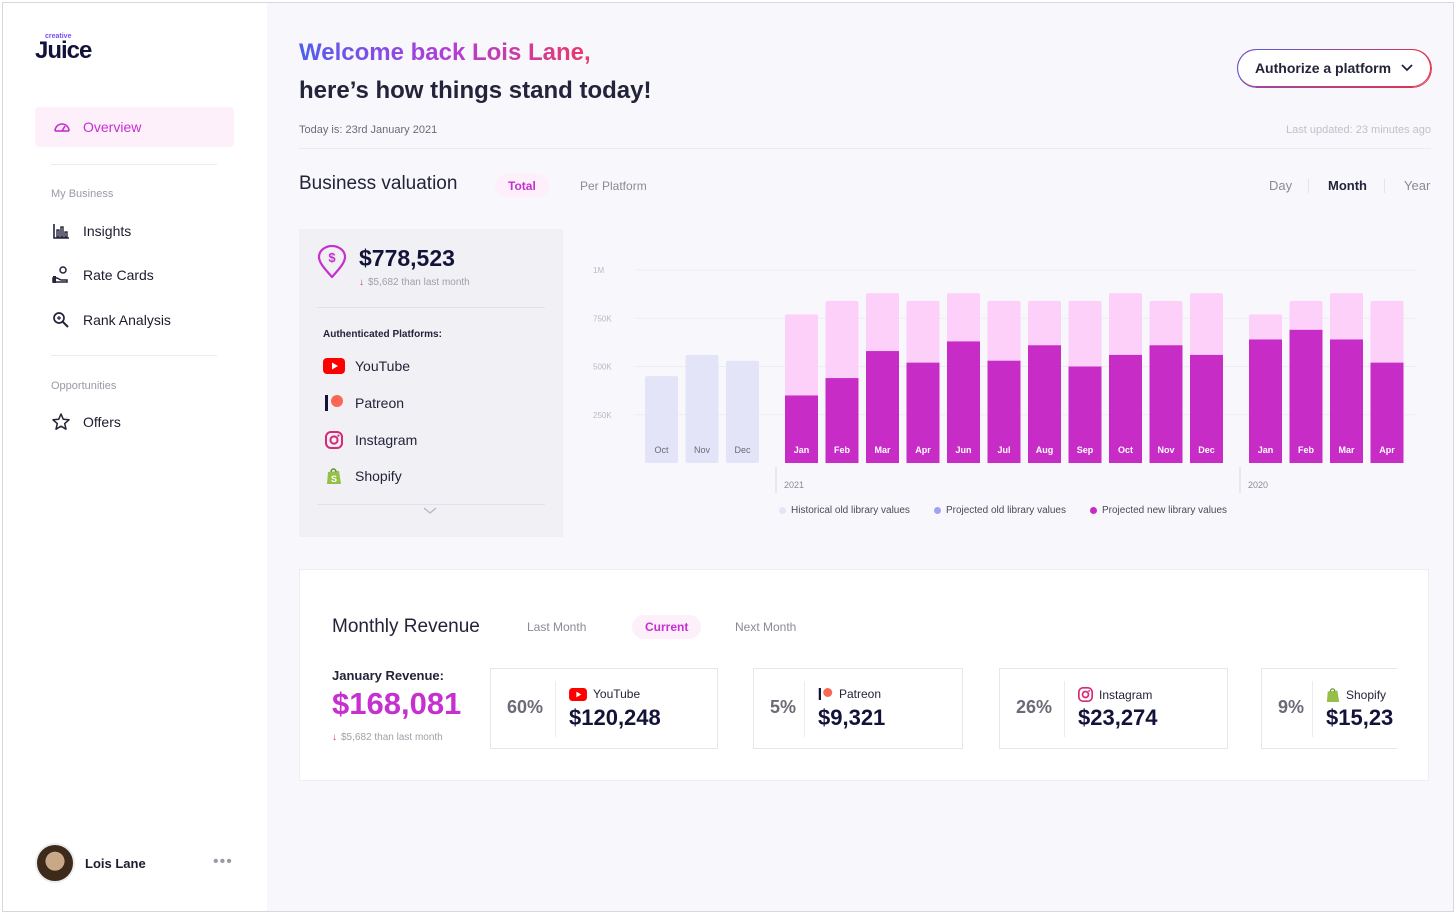 The height and width of the screenshot is (914, 1456). Describe the element at coordinates (923, 450) in the screenshot. I see `x-tick-label: Apr` at that location.